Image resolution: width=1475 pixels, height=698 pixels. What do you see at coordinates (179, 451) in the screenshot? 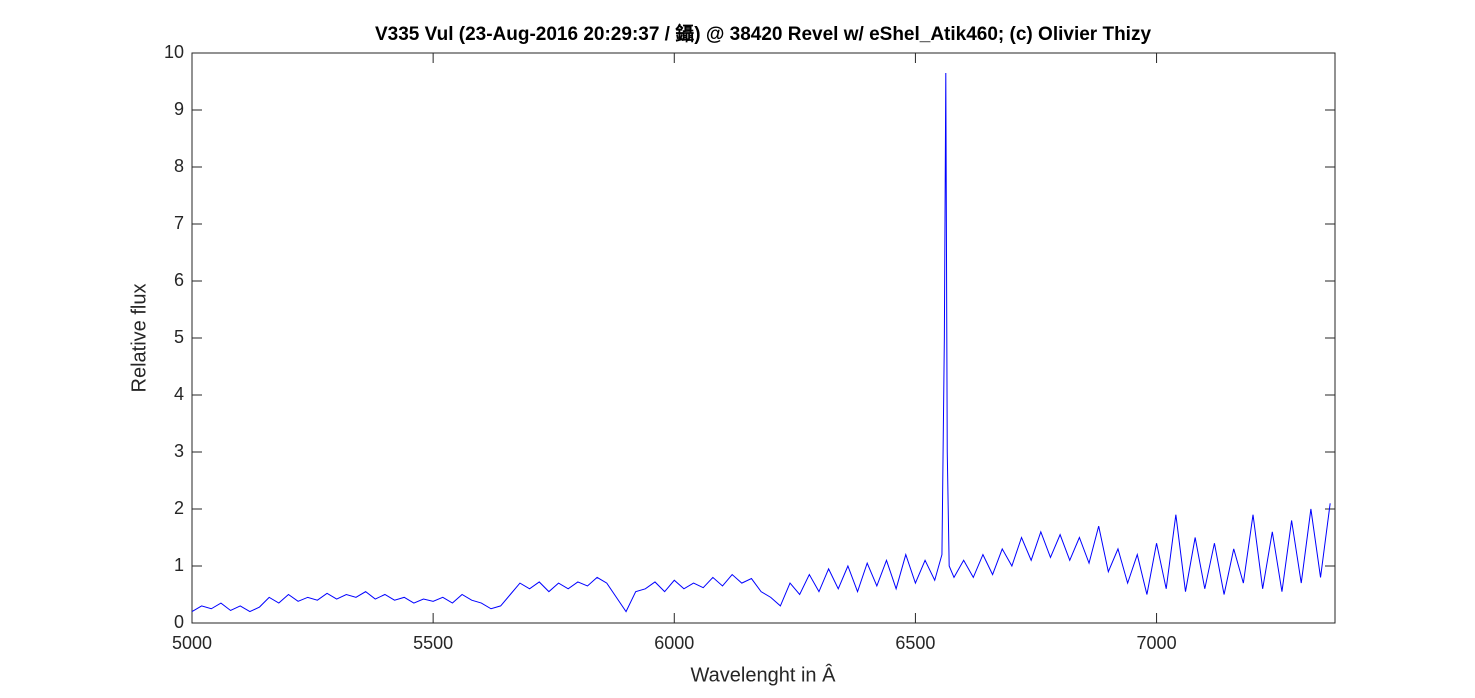
I see `y-tick-label: 3` at bounding box center [179, 451].